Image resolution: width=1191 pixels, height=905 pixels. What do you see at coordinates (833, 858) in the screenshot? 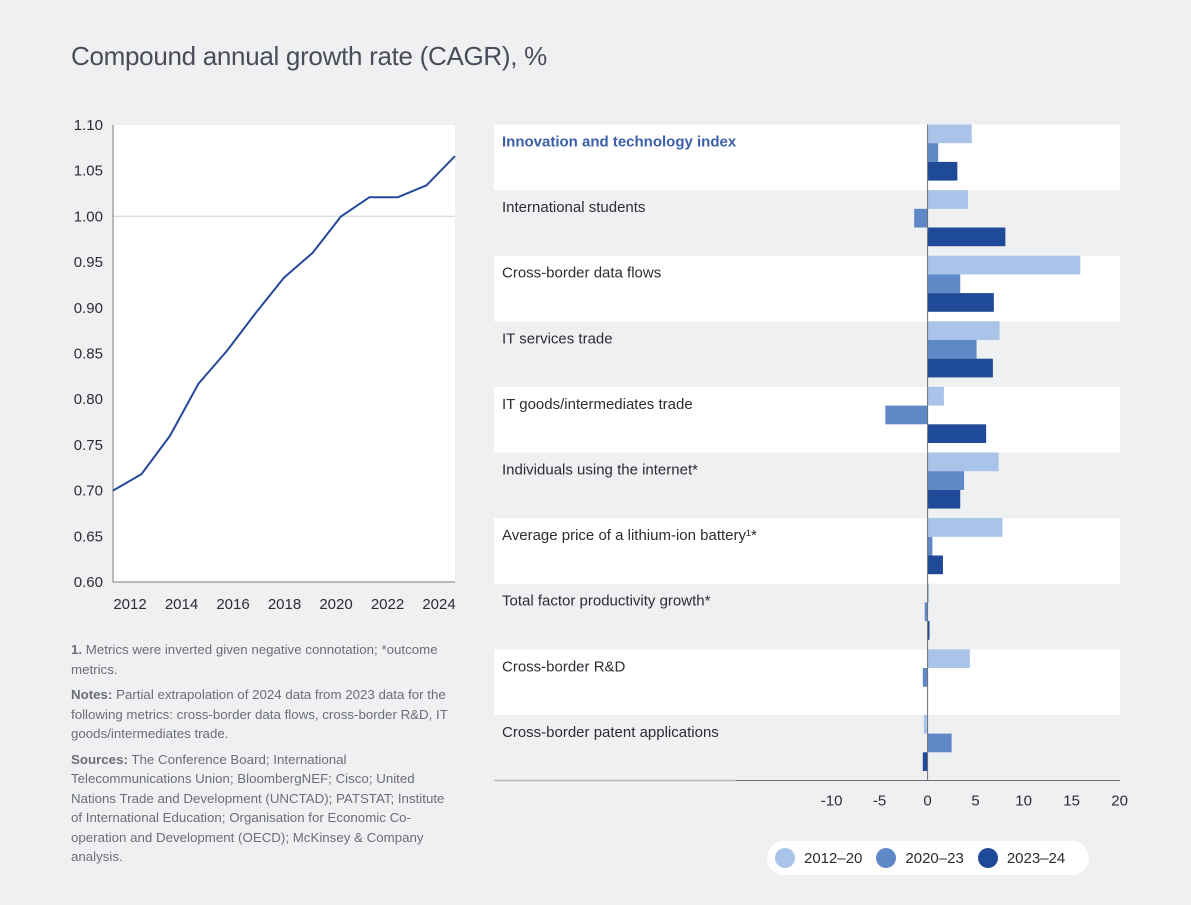
I see `legend-label: 2012–20` at bounding box center [833, 858].